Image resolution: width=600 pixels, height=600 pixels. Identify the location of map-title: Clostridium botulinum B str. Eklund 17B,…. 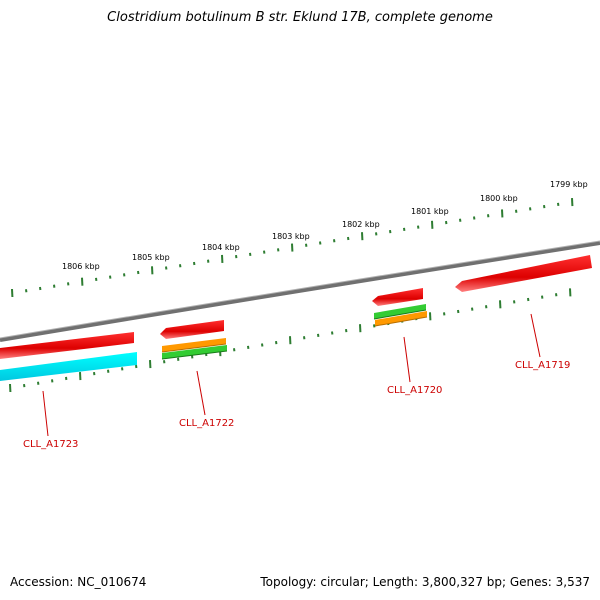
(300, 17).